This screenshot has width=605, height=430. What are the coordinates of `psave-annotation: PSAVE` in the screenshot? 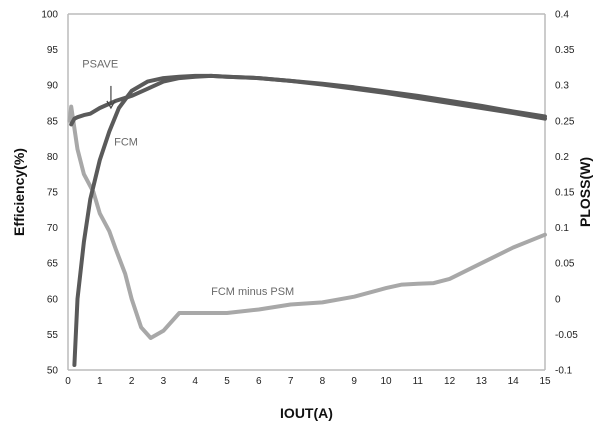 It's located at (100, 64).